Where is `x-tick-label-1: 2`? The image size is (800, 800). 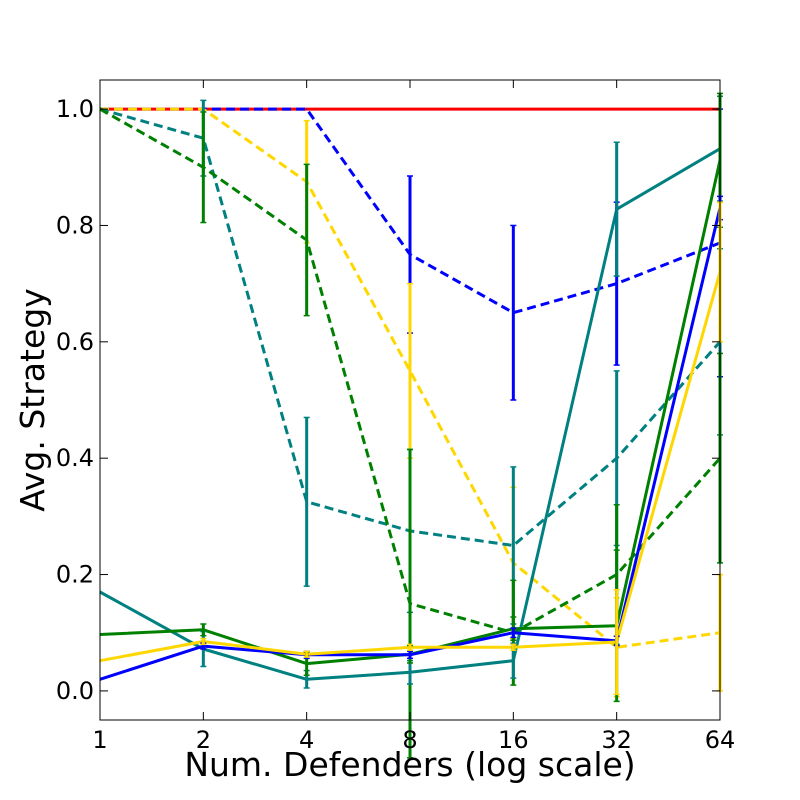
x-tick-label-1: 2 is located at coordinates (203, 740).